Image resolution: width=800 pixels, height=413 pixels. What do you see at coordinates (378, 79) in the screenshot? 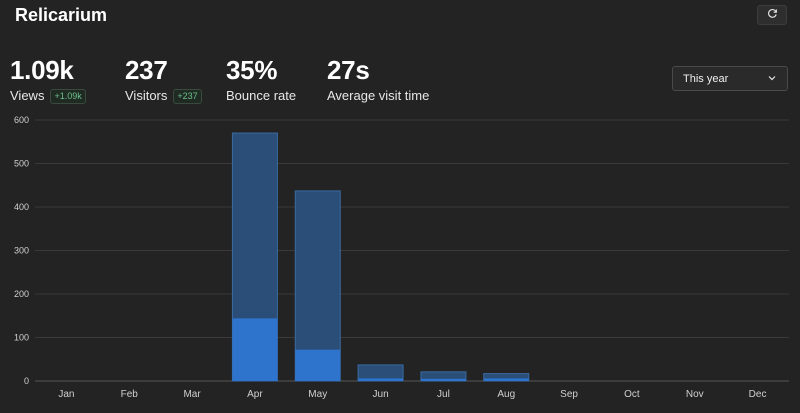
I see `metric-average-visit-time: 27s Average visit time` at bounding box center [378, 79].